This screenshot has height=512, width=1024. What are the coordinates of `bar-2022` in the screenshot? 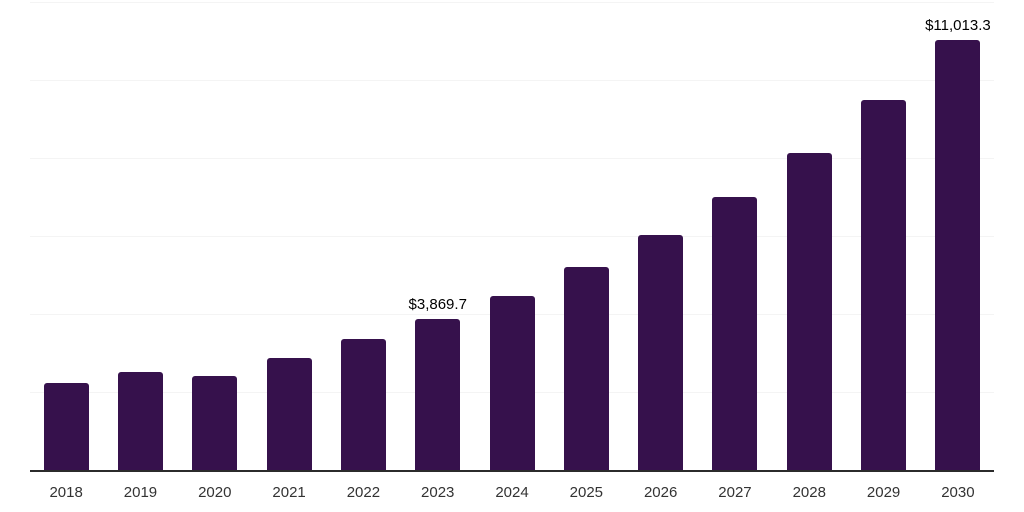 It's located at (363, 404).